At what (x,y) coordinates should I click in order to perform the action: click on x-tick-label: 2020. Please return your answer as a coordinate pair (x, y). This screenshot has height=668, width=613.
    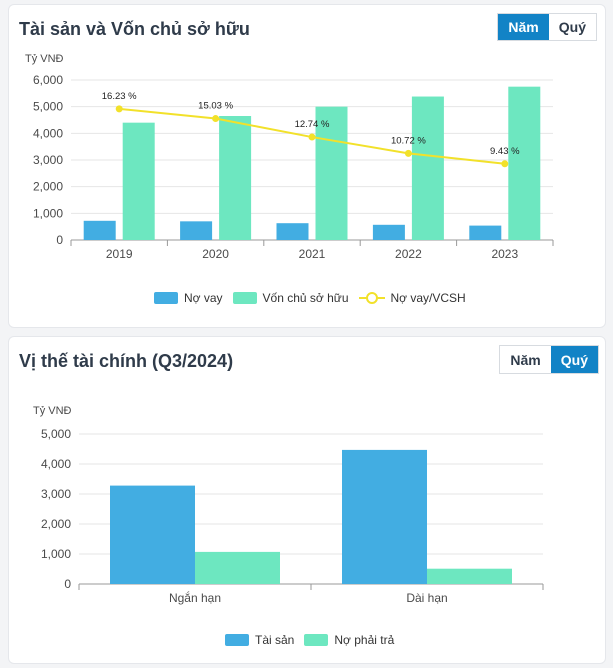
    Looking at the image, I should click on (215, 254).